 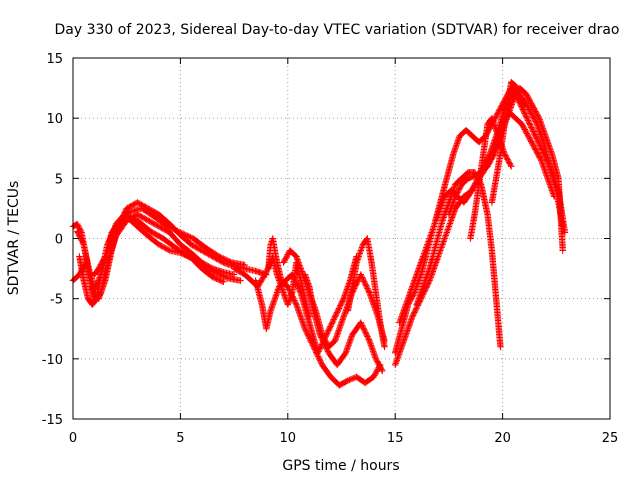 I want to click on y-tick-label: -10, so click(x=52, y=360).